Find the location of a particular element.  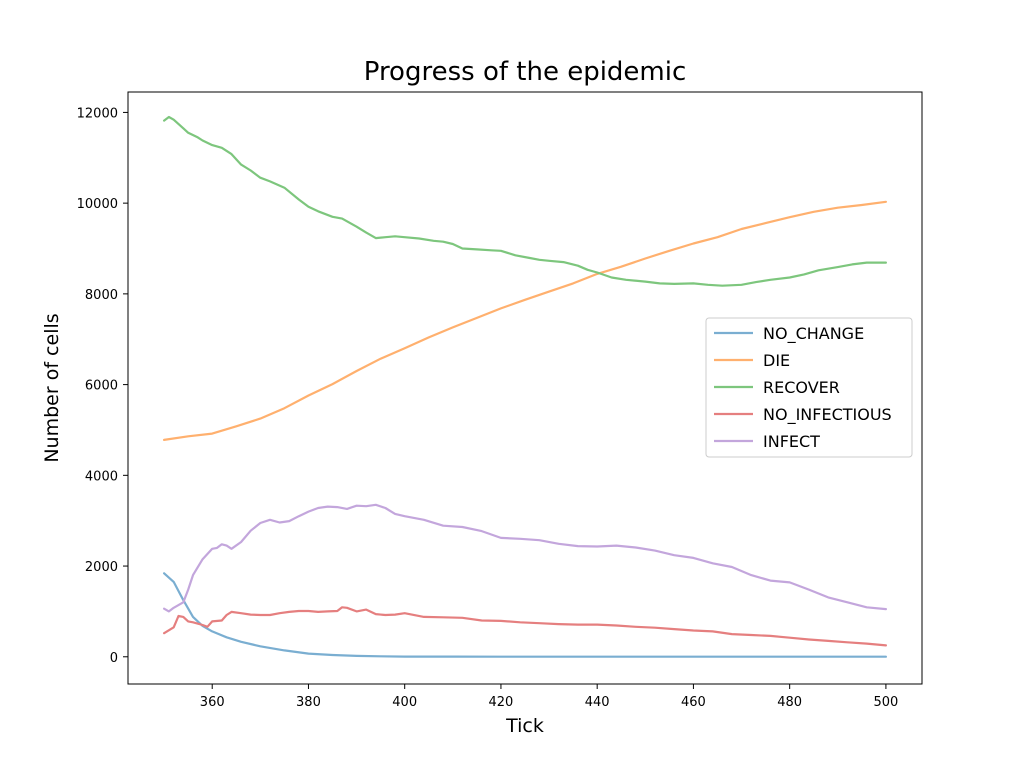

legend-box is located at coordinates (809, 387).